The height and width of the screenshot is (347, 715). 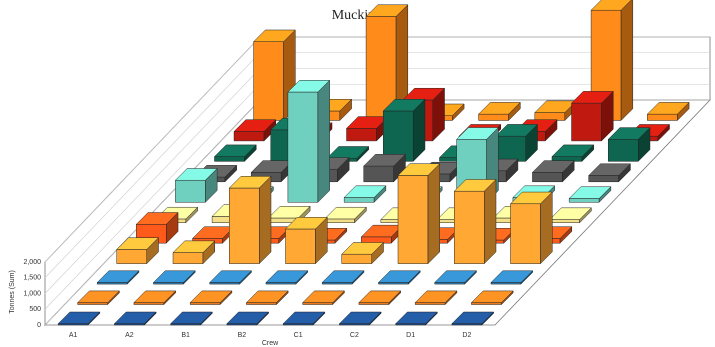 What do you see at coordinates (73, 335) in the screenshot?
I see `x-tick-label: A1` at bounding box center [73, 335].